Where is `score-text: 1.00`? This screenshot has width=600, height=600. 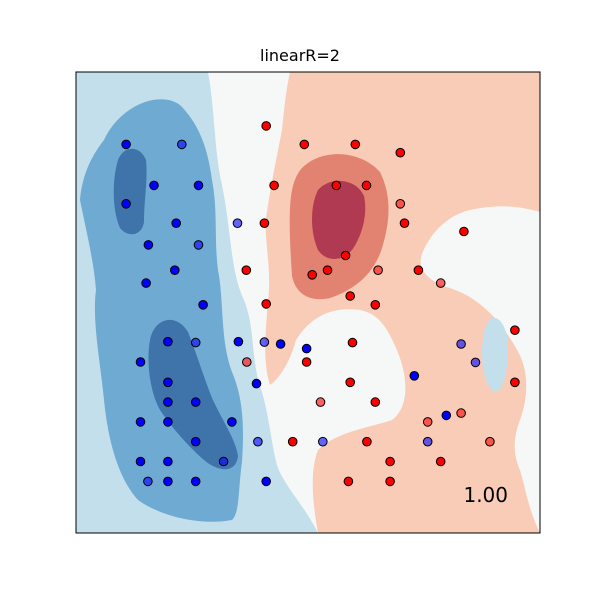
score-text: 1.00 is located at coordinates (485, 495).